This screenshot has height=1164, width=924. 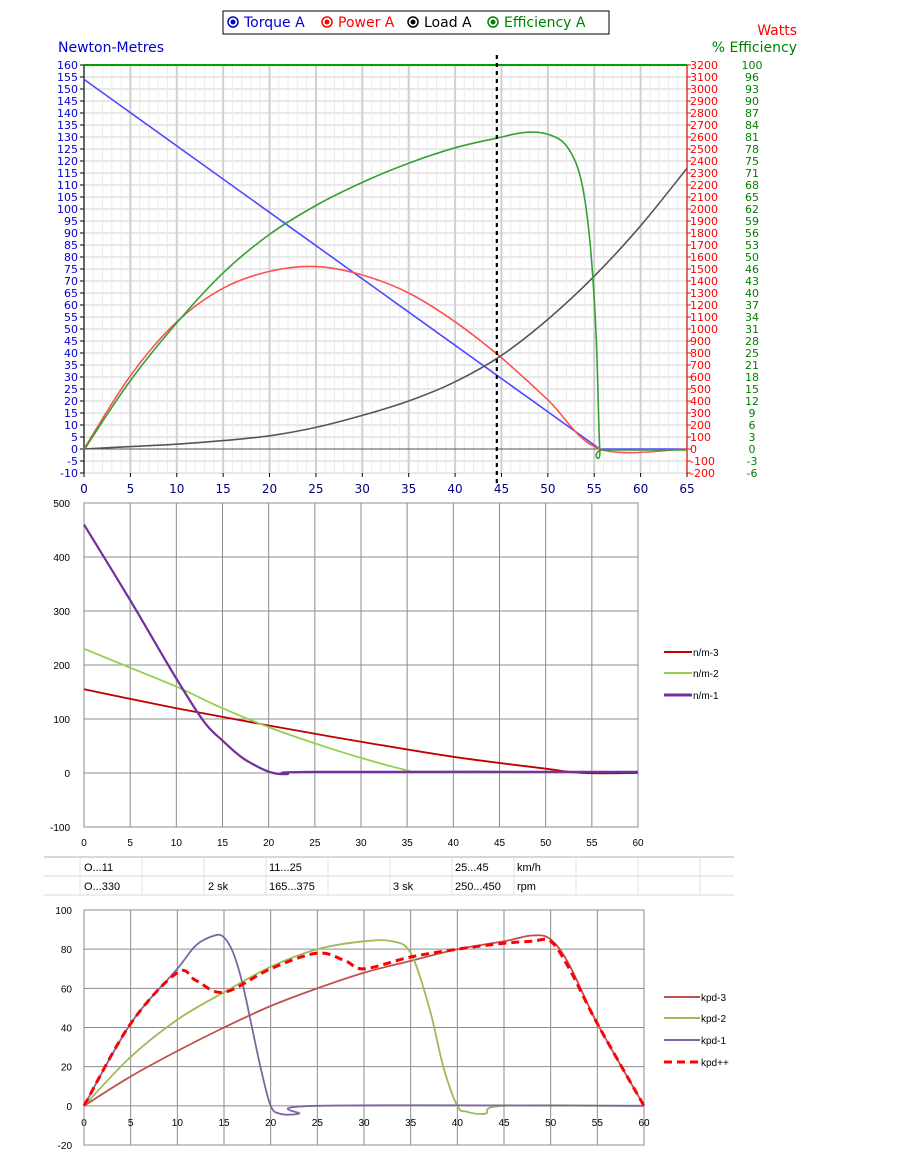 I want to click on x-tick-label: 0, so click(x=84, y=843).